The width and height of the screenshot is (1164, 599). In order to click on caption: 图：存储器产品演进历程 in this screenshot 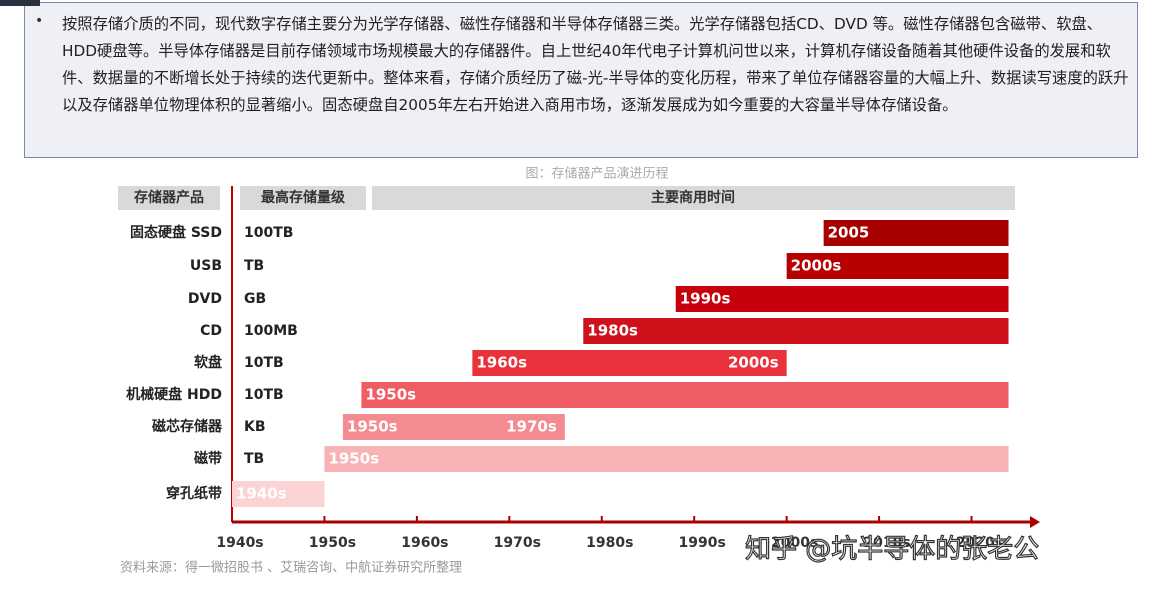, I will do `click(596, 174)`.